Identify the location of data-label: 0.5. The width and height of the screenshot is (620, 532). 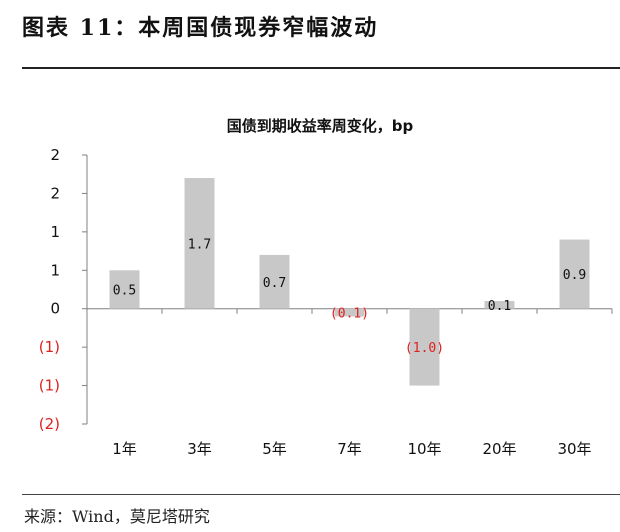
(124, 291).